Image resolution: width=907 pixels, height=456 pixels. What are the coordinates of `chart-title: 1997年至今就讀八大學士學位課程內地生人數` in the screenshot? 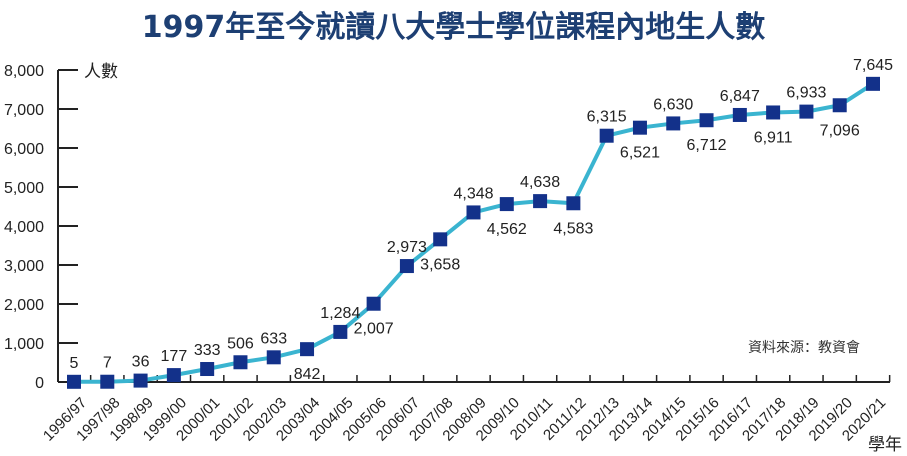 It's located at (453, 27).